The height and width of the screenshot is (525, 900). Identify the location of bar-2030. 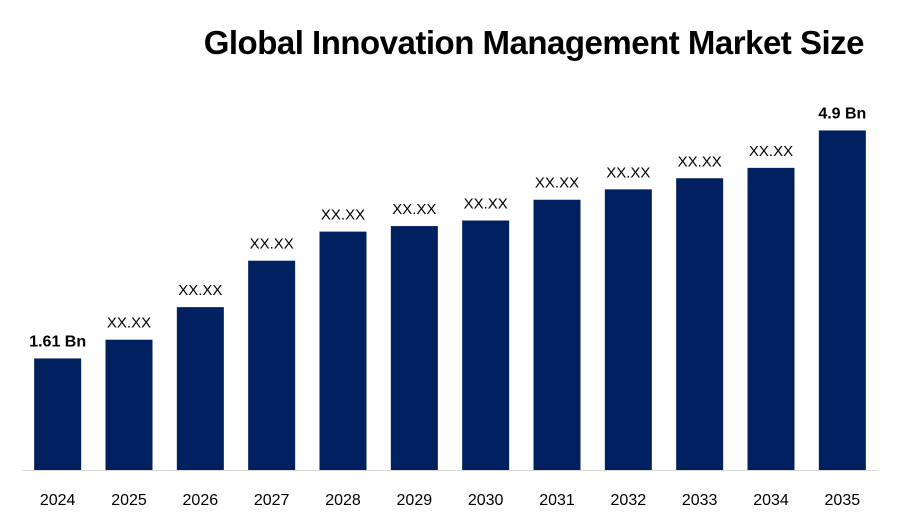
(486, 345).